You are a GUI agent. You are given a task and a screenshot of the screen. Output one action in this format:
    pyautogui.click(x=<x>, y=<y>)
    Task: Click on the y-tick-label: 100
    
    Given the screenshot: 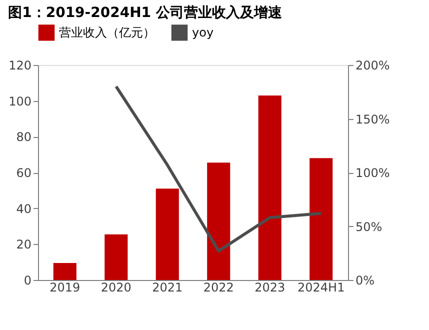 What is the action you would take?
    pyautogui.click(x=20, y=101)
    